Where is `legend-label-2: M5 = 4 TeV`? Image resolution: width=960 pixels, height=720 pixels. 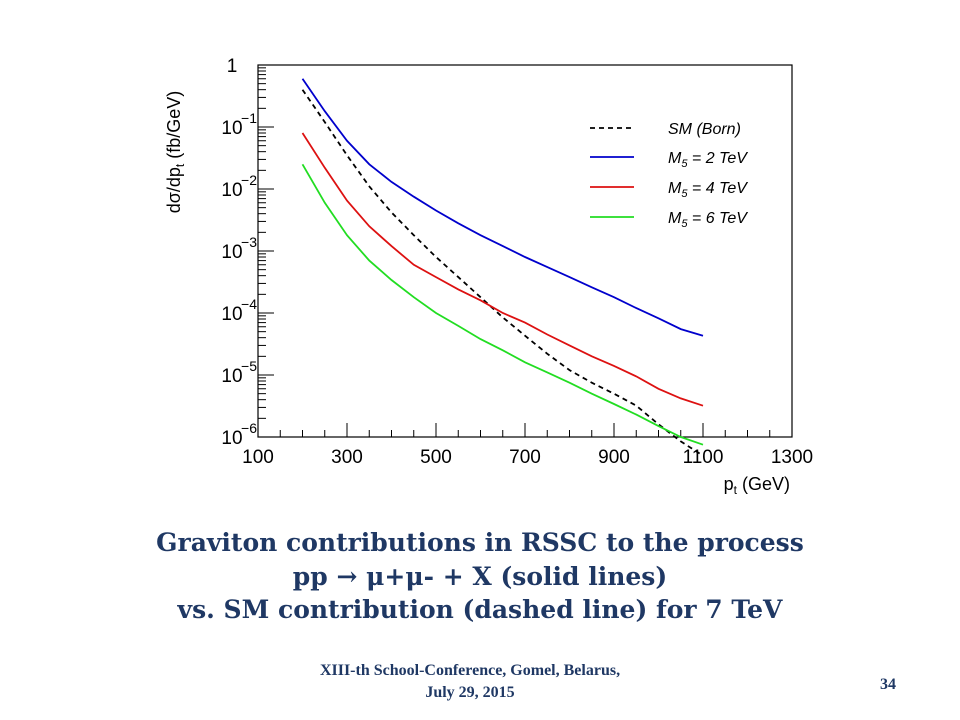 legend-label-2: M5 = 4 TeV is located at coordinates (708, 190).